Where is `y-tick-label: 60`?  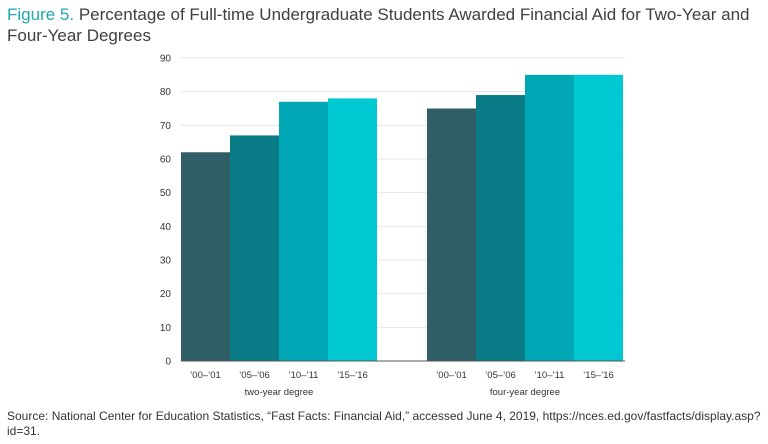
y-tick-label: 60 is located at coordinates (166, 160).